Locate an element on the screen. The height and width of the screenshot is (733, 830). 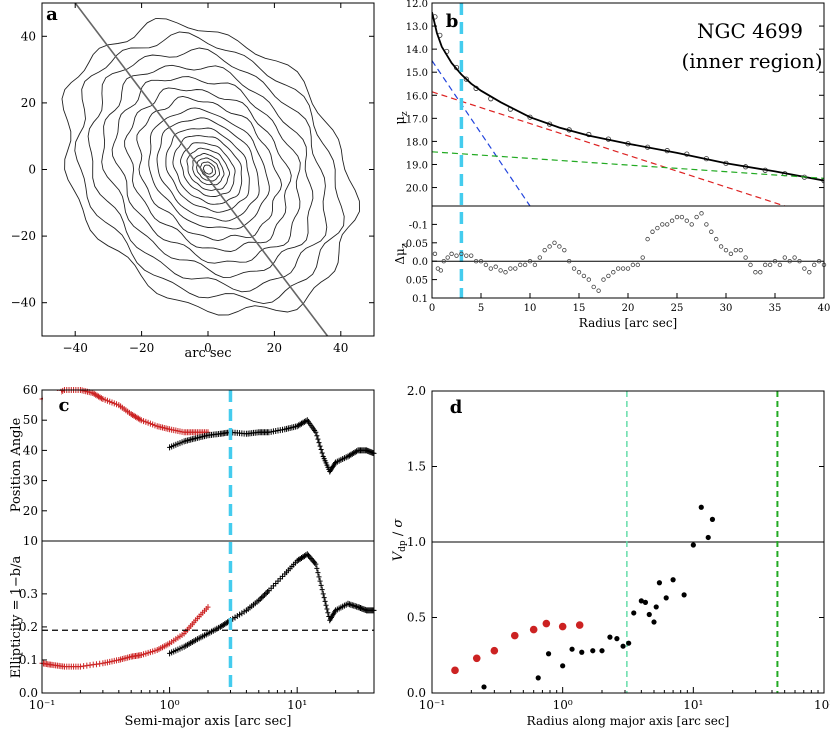
panel-c-ellipticity-frame is located at coordinates (208, 617).